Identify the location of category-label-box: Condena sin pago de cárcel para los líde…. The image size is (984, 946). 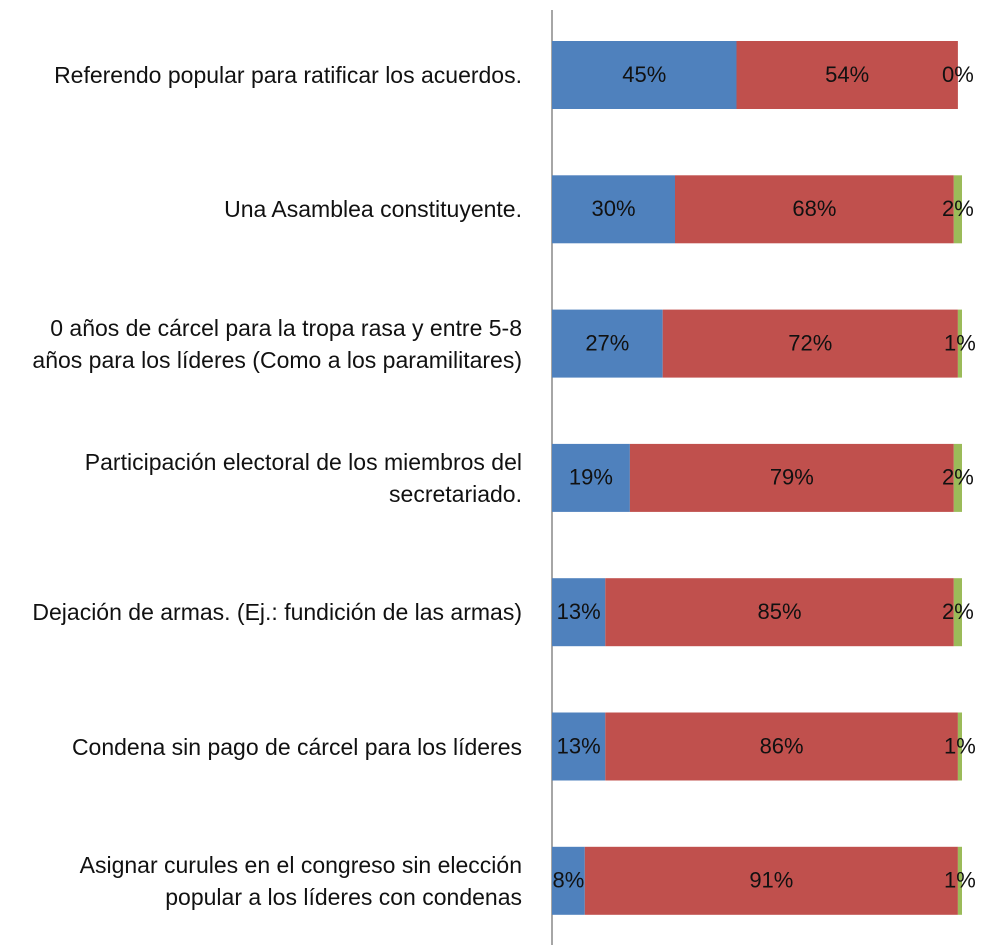
(261, 747).